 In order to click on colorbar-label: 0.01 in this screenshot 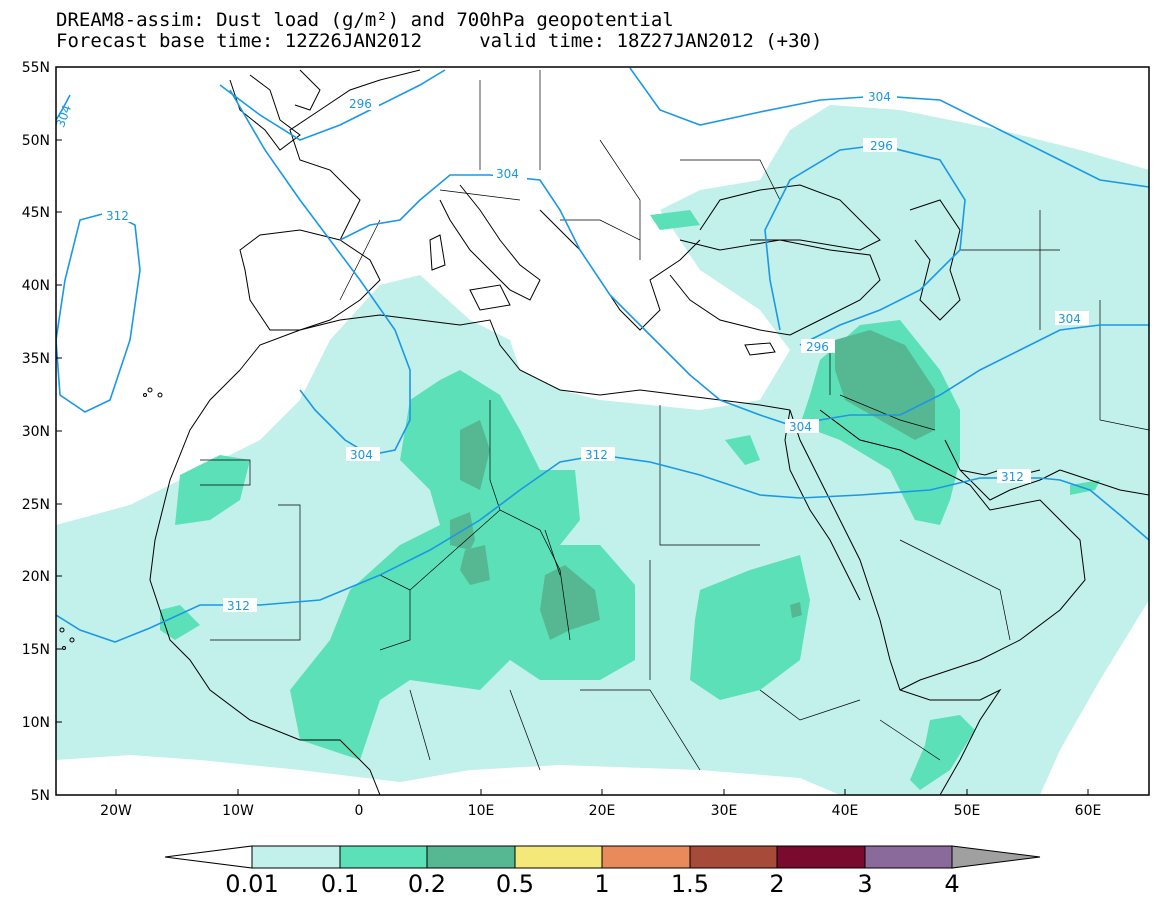, I will do `click(251, 884)`.